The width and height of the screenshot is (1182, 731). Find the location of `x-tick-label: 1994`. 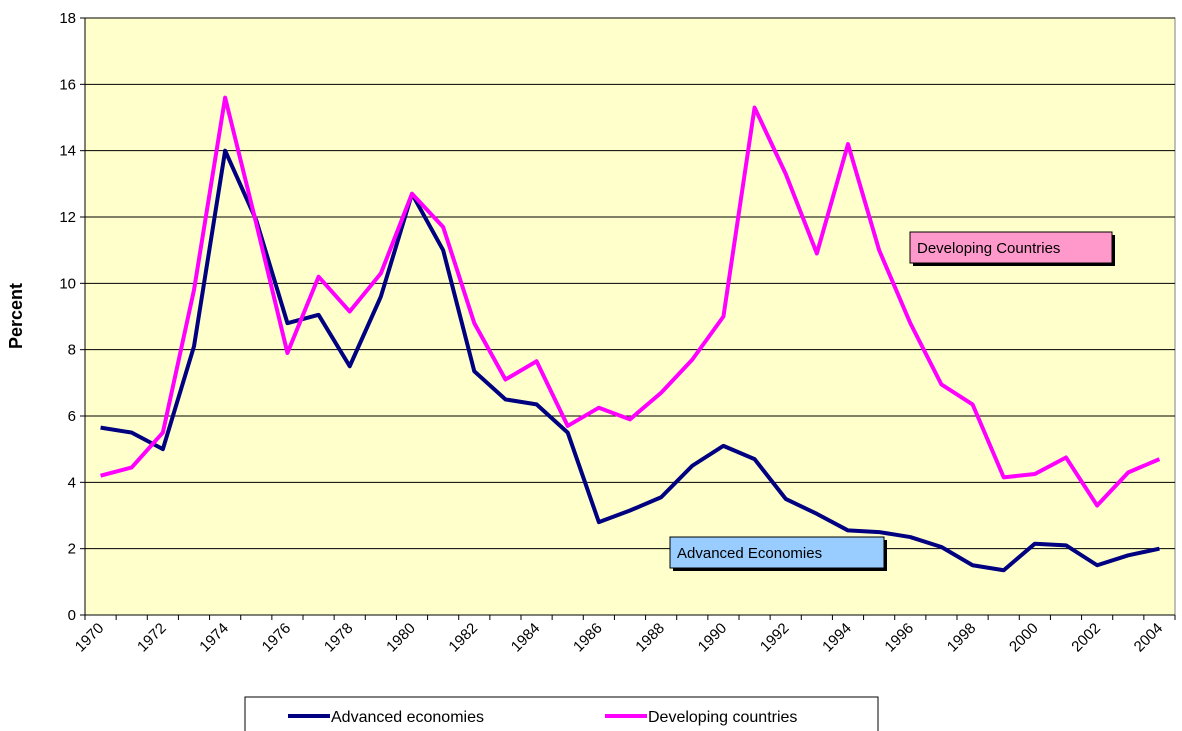

x-tick-label: 1994 is located at coordinates (837, 638).